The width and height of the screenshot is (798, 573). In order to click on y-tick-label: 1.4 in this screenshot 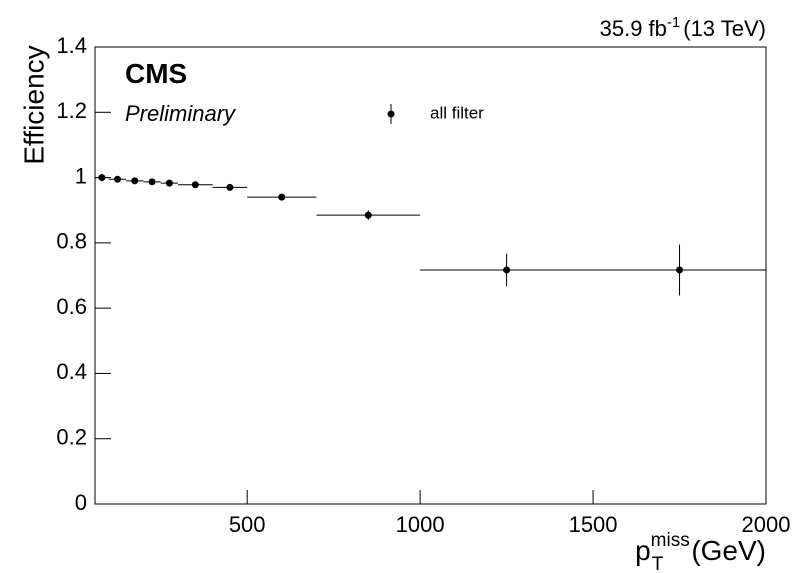, I will do `click(71, 45)`.